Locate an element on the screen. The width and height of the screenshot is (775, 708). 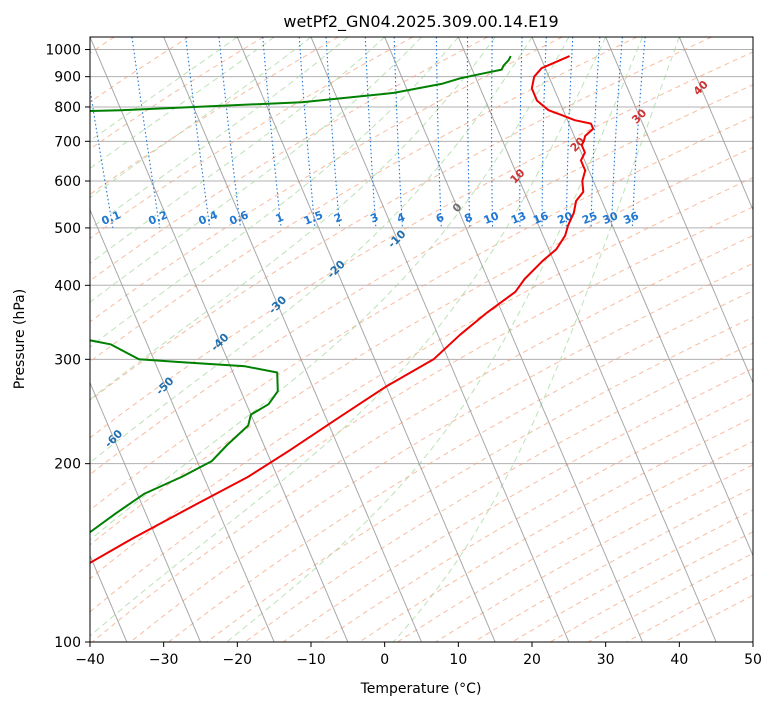
dry-adiabat is located at coordinates (214, 116).